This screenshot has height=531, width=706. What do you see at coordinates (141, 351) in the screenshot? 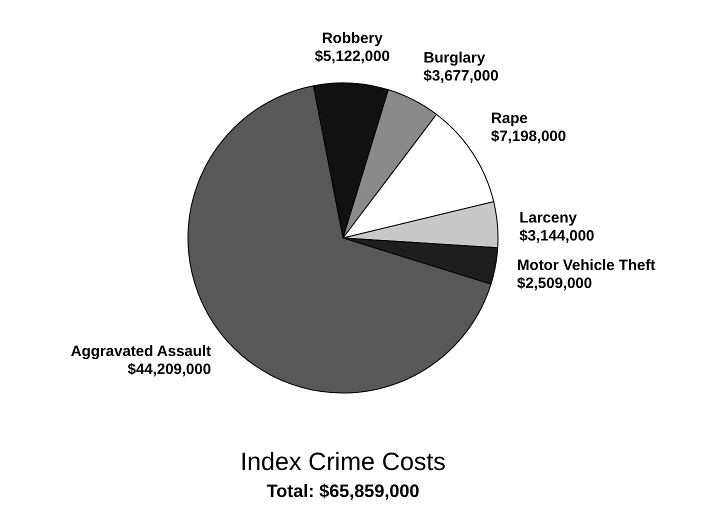
I see `slice-label: Aggravated Assault` at bounding box center [141, 351].